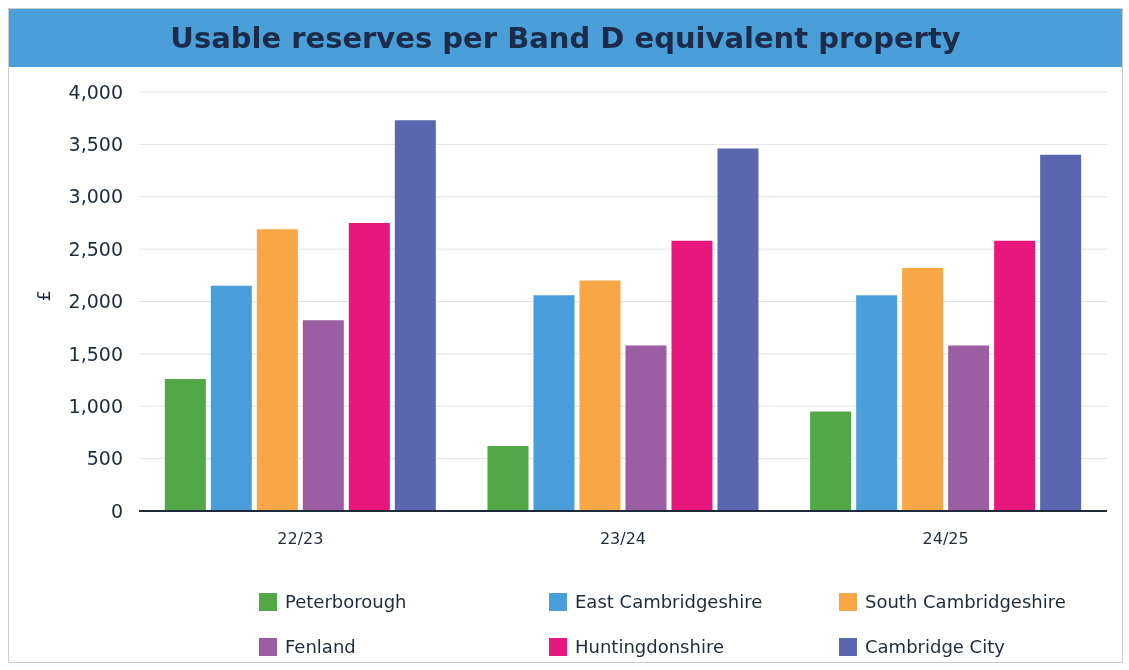 The width and height of the screenshot is (1129, 670). What do you see at coordinates (565, 38) in the screenshot?
I see `chart-title: Usable reserves per Band D equivalent property` at bounding box center [565, 38].